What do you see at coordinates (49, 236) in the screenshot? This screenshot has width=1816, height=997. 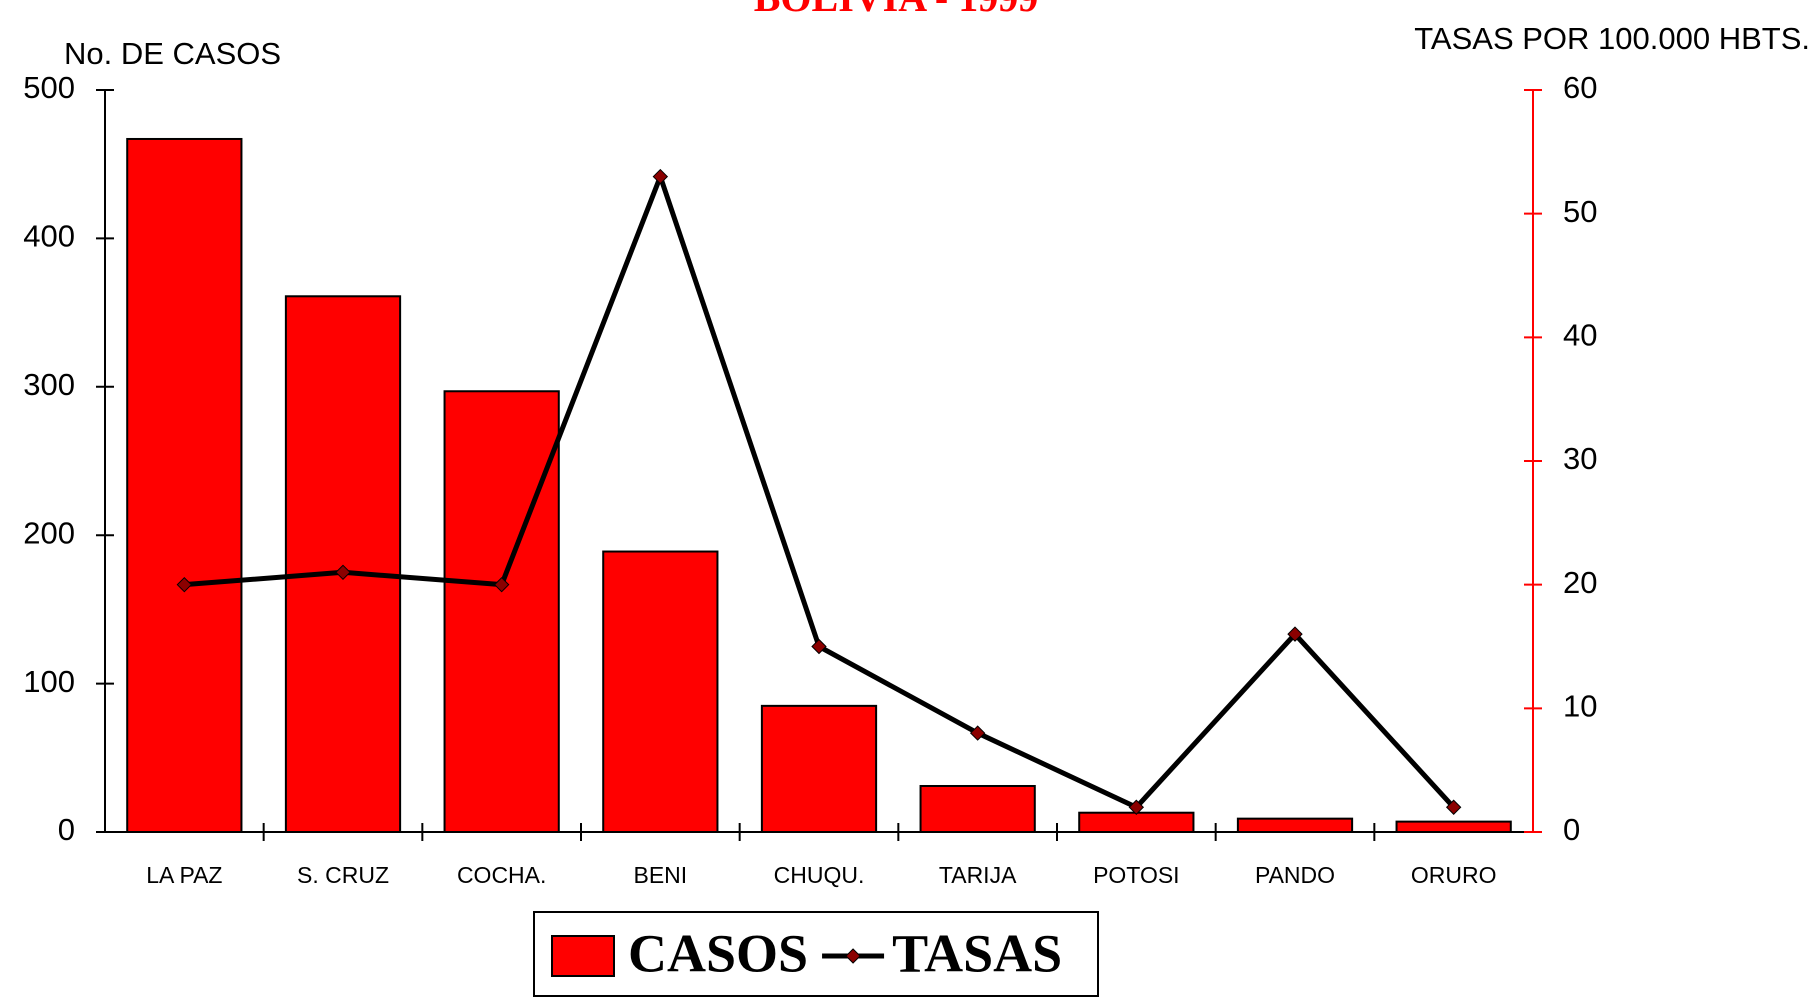 I see `y-tick-label: 400` at bounding box center [49, 236].